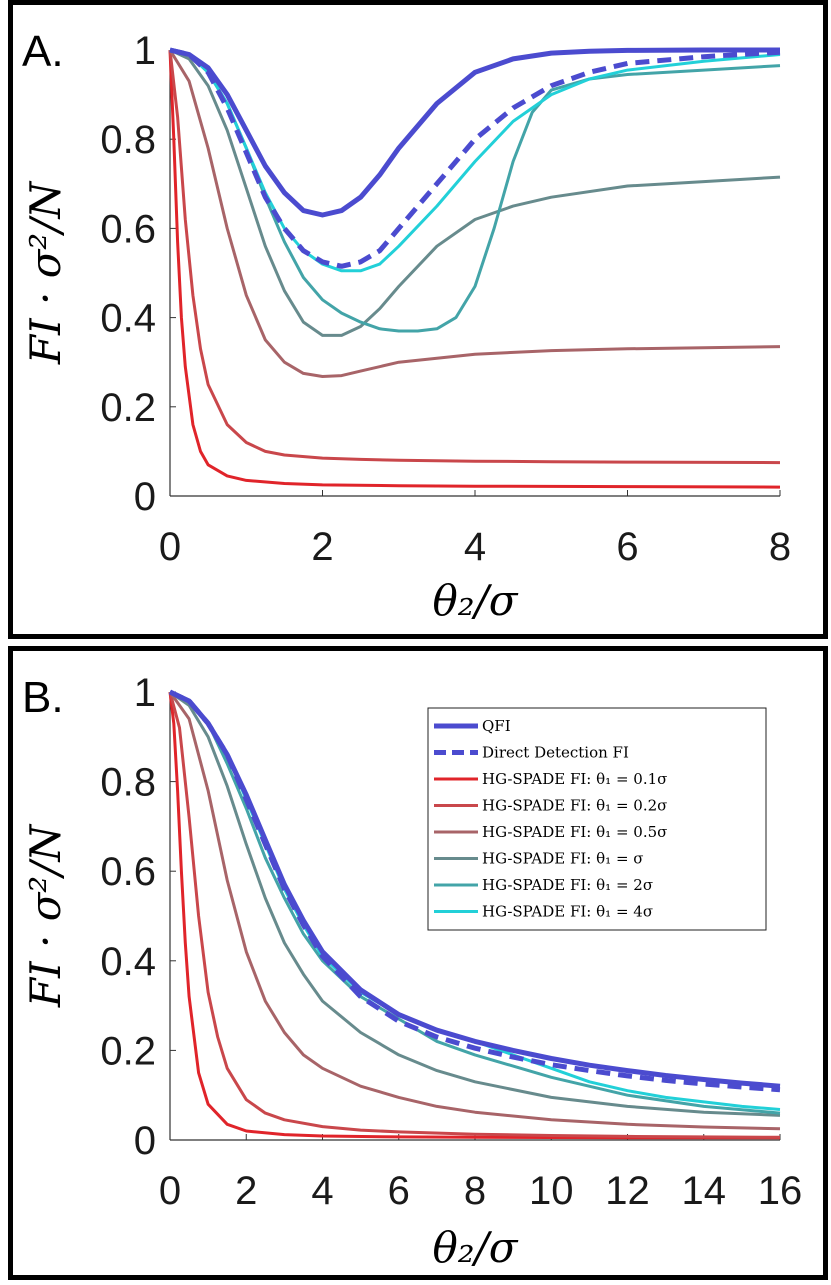 The width and height of the screenshot is (831, 1285). I want to click on legend-label: HG-SPADE FI: θ₁ = 0.1σ, so click(574, 779).